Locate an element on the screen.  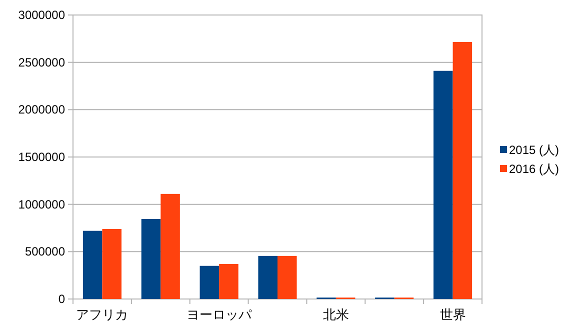
legend-label: 2015 (人) is located at coordinates (534, 150).